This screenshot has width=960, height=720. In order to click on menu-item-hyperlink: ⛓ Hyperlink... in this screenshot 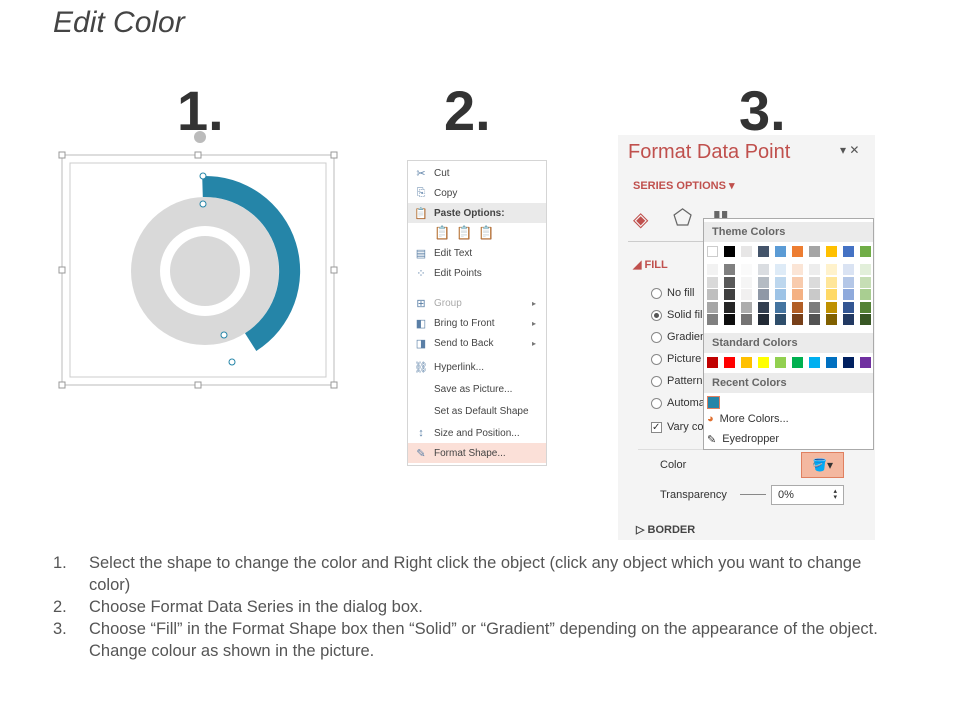, I will do `click(477, 367)`.